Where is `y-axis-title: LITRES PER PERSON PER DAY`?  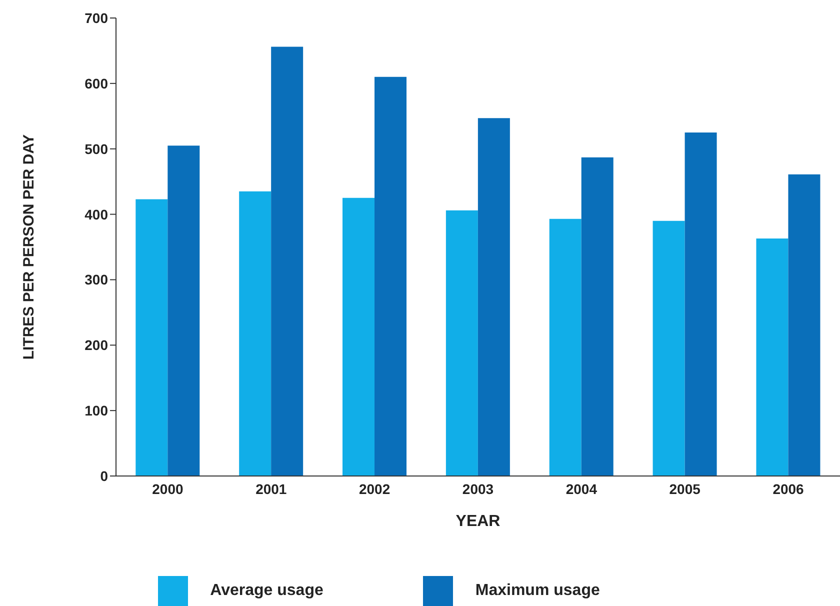 y-axis-title: LITRES PER PERSON PER DAY is located at coordinates (29, 247).